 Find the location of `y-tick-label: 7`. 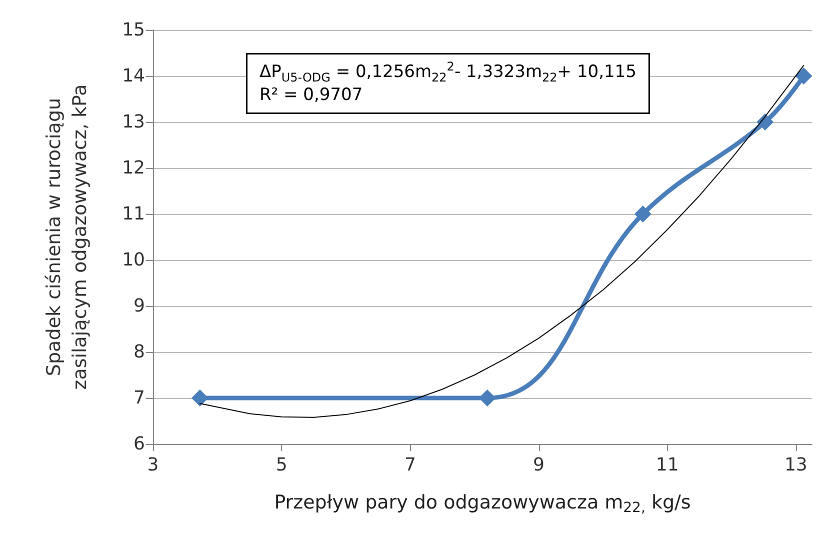

y-tick-label: 7 is located at coordinates (139, 398).